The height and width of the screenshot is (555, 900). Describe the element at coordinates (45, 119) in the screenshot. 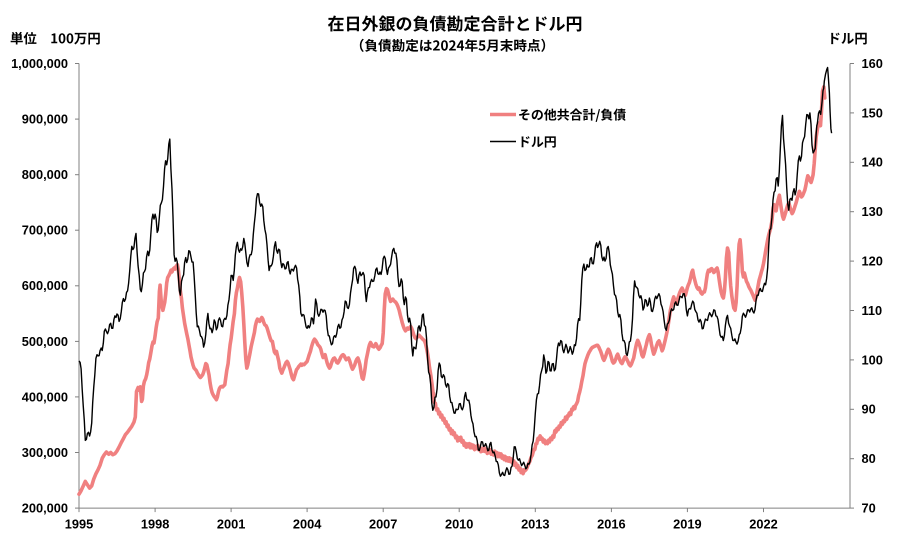

I see `svg-text: 900,000` at that location.